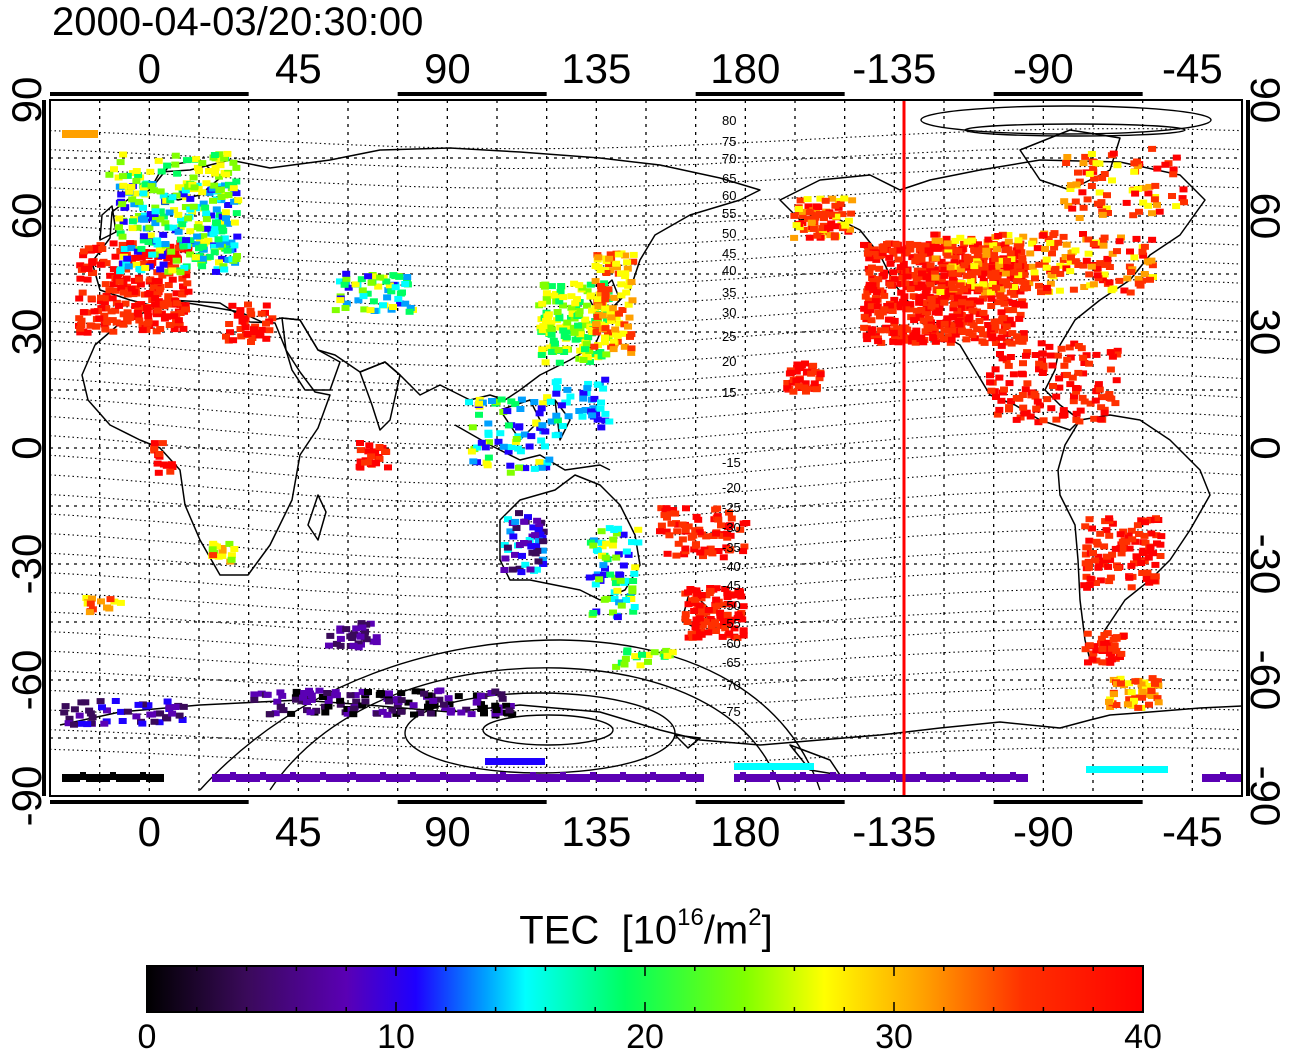 This screenshot has width=1292, height=1057. What do you see at coordinates (894, 1037) in the screenshot?
I see `colorbar-tick-label: 30` at bounding box center [894, 1037].